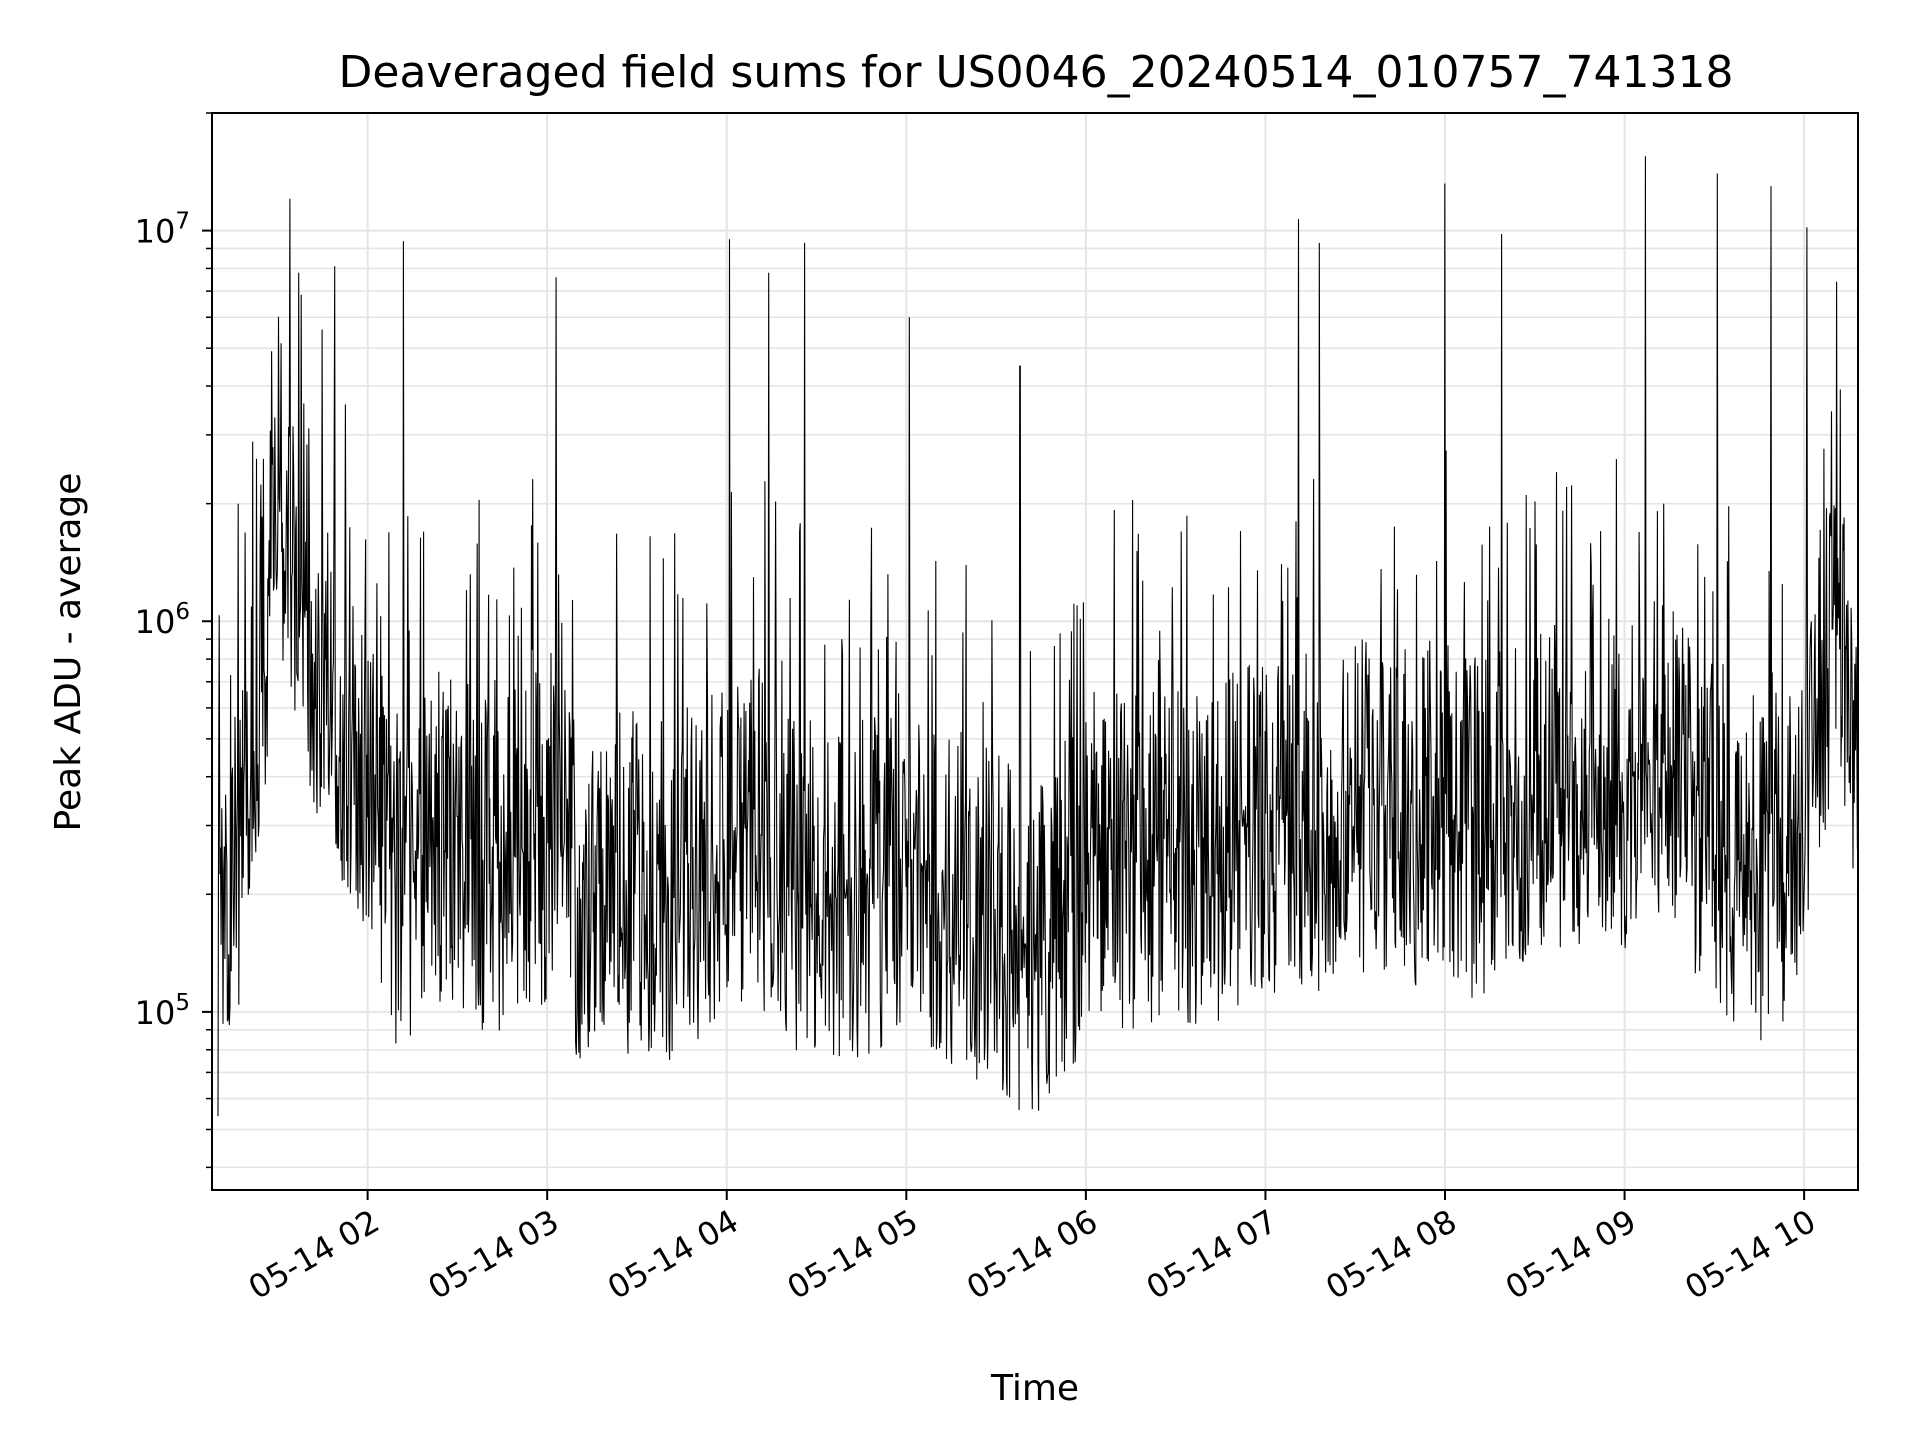 The width and height of the screenshot is (1920, 1440). Describe the element at coordinates (1571, 1254) in the screenshot. I see `x-tick-label: 05-14 09` at that location.